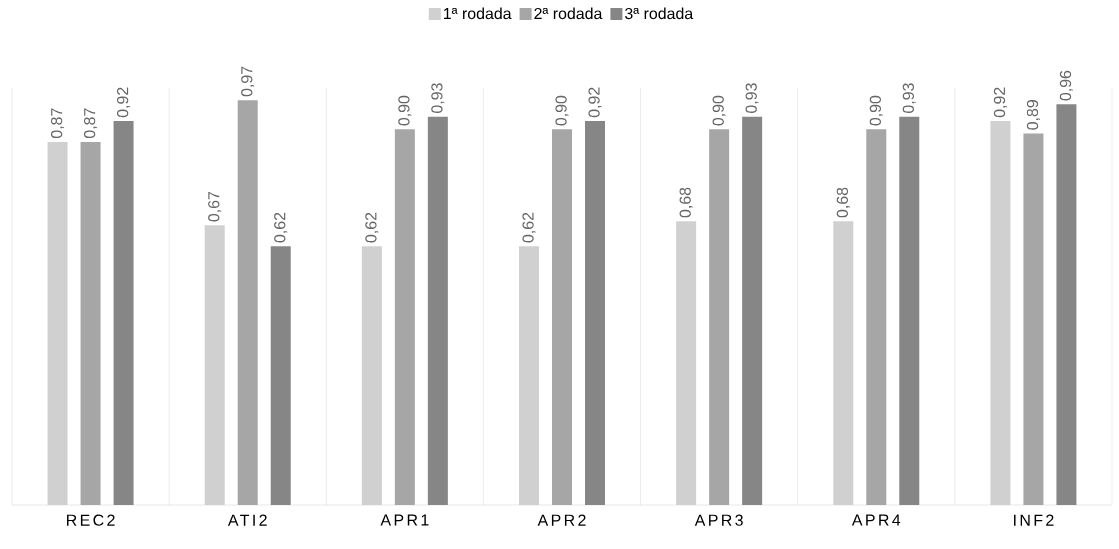  I want to click on data-label: 0,67, so click(215, 206).